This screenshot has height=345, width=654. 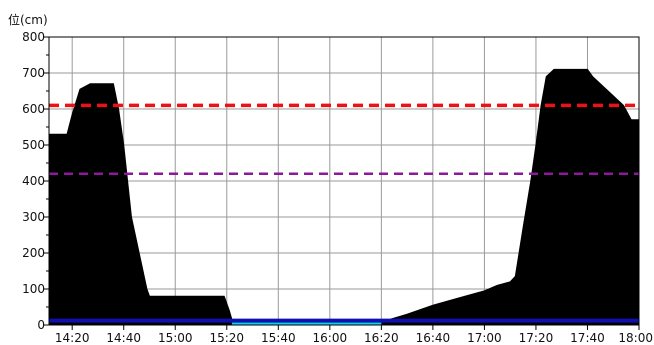 I want to click on x-tick-label: 17:00, so click(x=484, y=338).